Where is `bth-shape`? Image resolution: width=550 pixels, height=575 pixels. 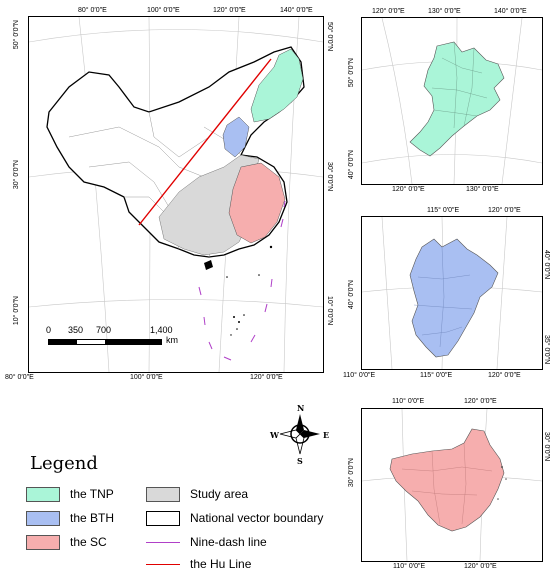
bth-shape is located at coordinates (454, 298).